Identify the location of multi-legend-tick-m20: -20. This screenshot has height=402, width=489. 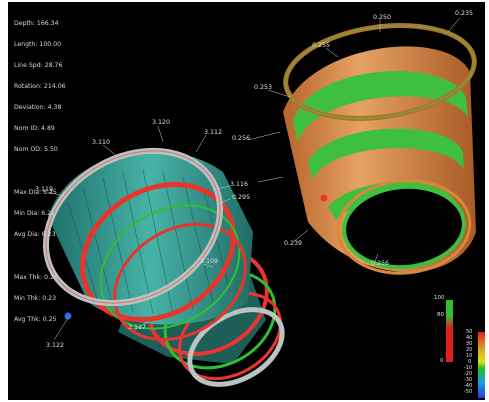
(468, 374).